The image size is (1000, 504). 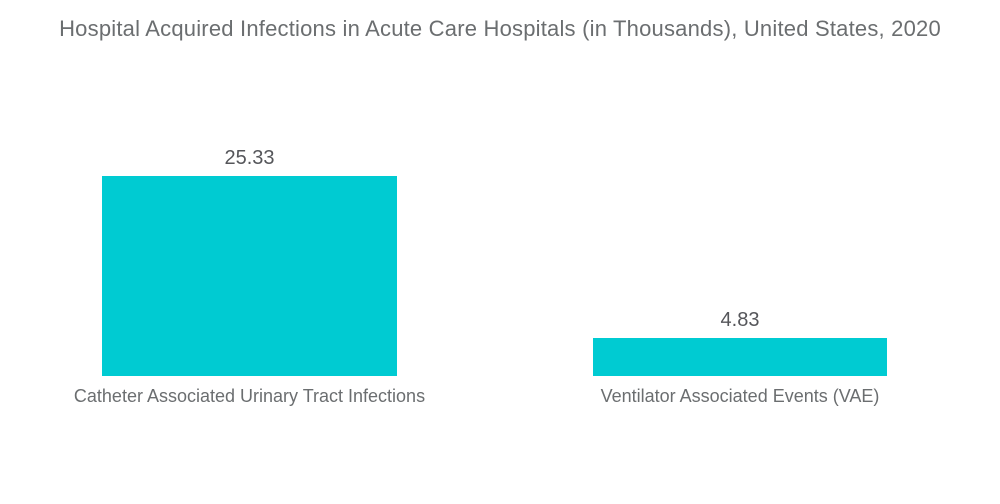 I want to click on bar-category-label: Ventilator Associated Events (VAE), so click(x=740, y=396).